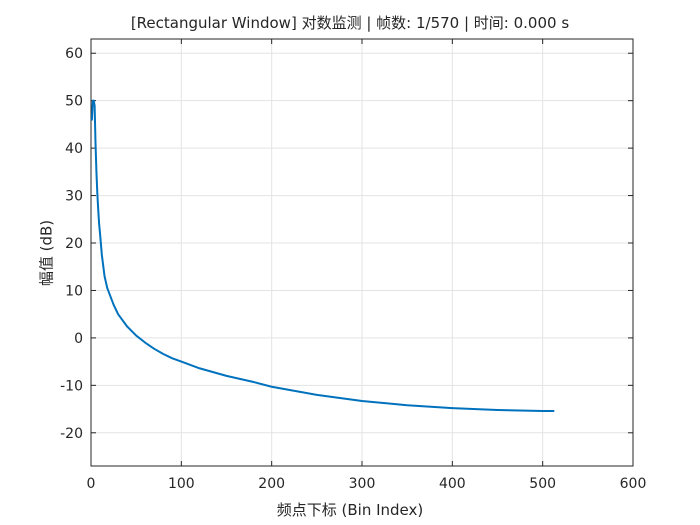  I want to click on x-tick-label: 200, so click(271, 484).